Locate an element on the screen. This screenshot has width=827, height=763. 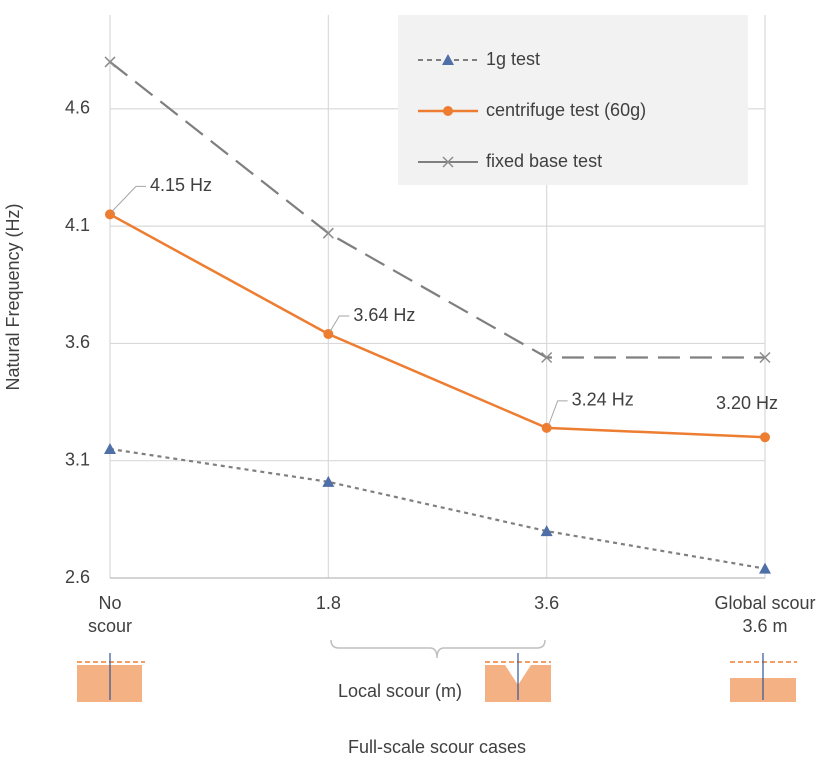
y-tick-label: 4.6 is located at coordinates (77, 108).